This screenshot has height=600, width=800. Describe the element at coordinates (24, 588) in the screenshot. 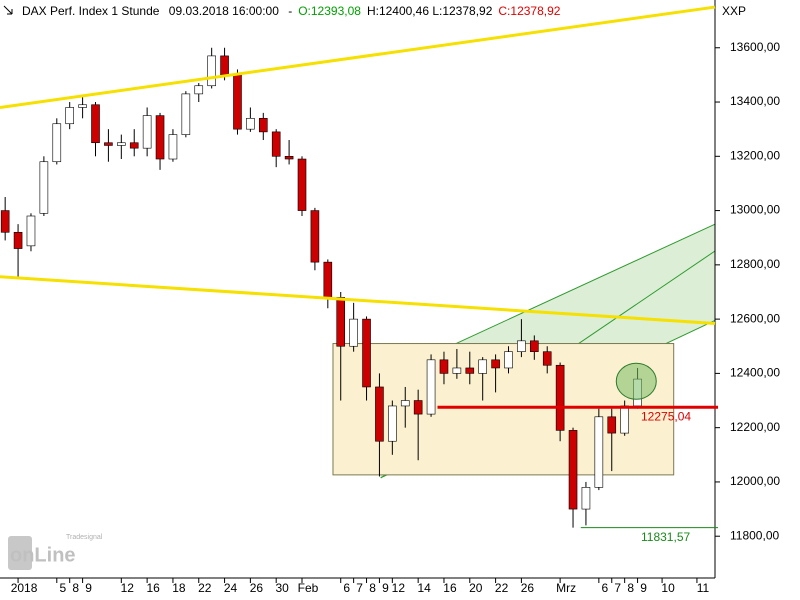

I see `x-tick-label: 2018` at that location.